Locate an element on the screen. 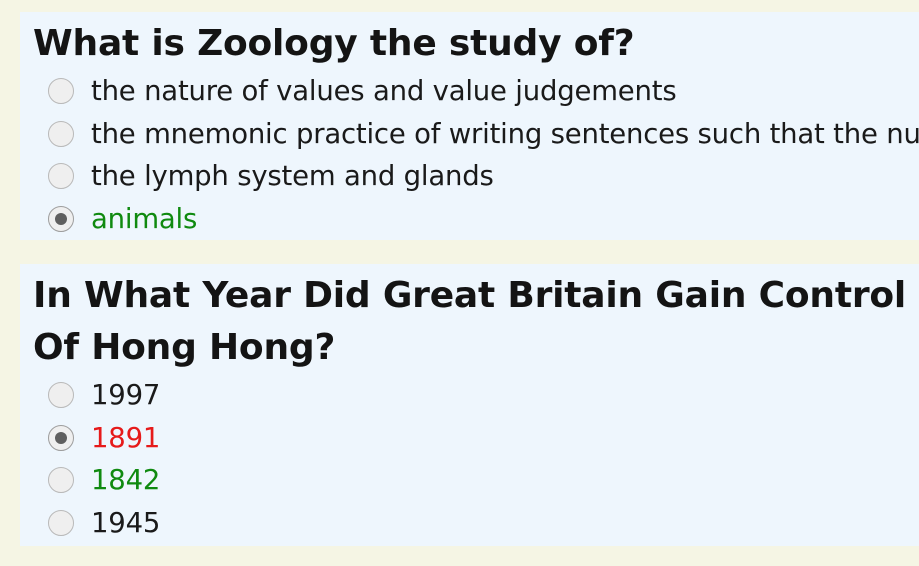 Image resolution: width=919 pixels, height=566 pixels. question-text: What is Zoology the study of? is located at coordinates (334, 43).